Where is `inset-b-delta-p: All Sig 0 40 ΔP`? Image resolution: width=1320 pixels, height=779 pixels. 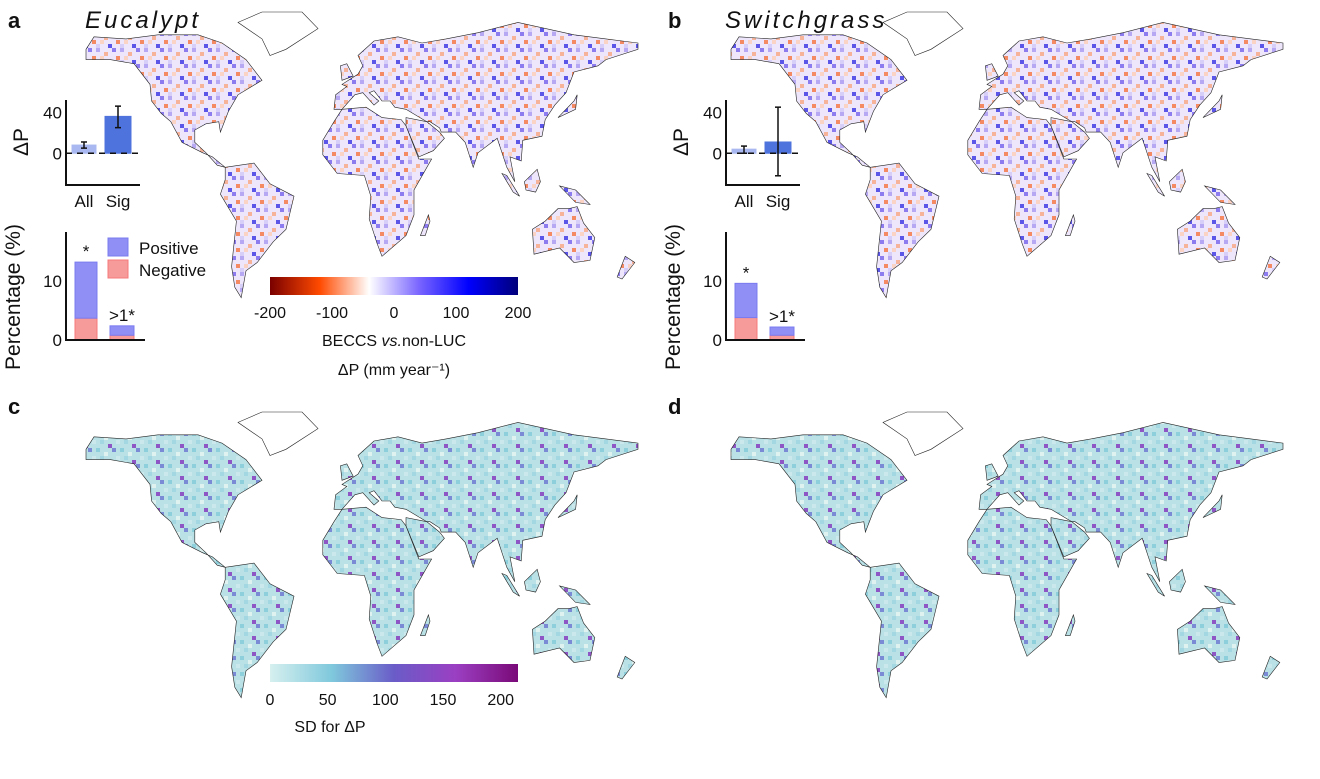
inset-b-delta-p: All Sig 0 40 ΔP is located at coordinates (735, 155).